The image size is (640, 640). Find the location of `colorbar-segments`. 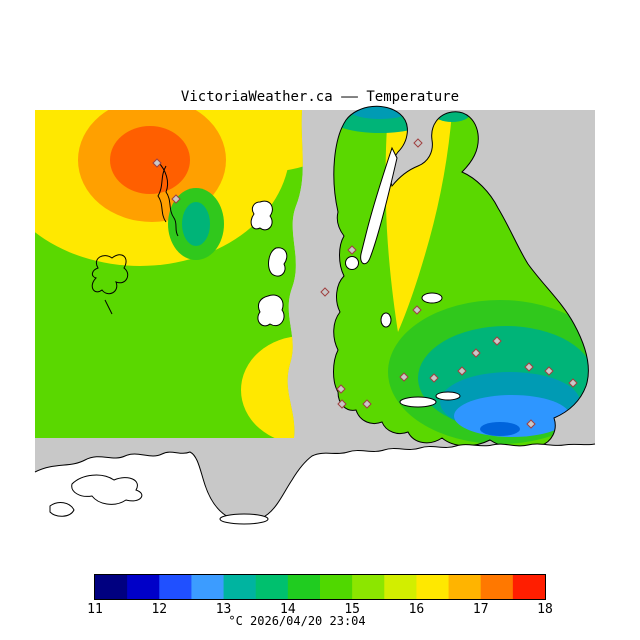

colorbar-segments is located at coordinates (320, 587).